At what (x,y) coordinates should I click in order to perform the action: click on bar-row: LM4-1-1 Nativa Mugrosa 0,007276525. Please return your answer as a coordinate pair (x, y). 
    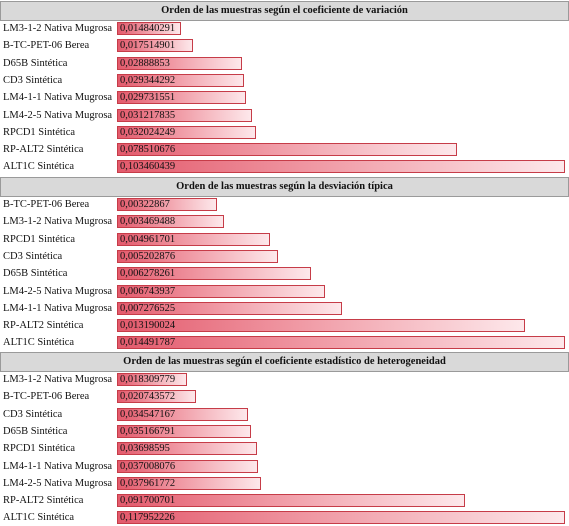
    Looking at the image, I should click on (284, 308).